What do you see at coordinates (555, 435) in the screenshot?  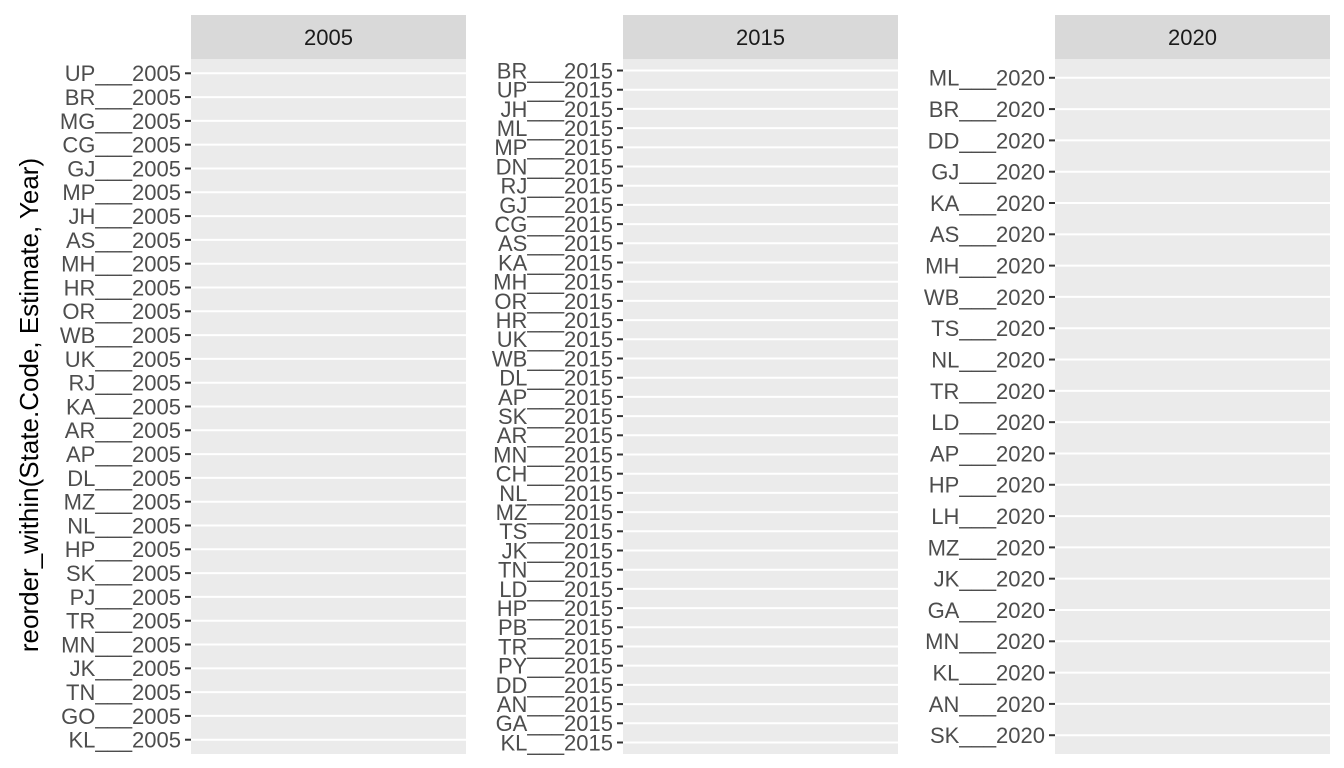 I see `y-tick-label: AR___2015` at bounding box center [555, 435].